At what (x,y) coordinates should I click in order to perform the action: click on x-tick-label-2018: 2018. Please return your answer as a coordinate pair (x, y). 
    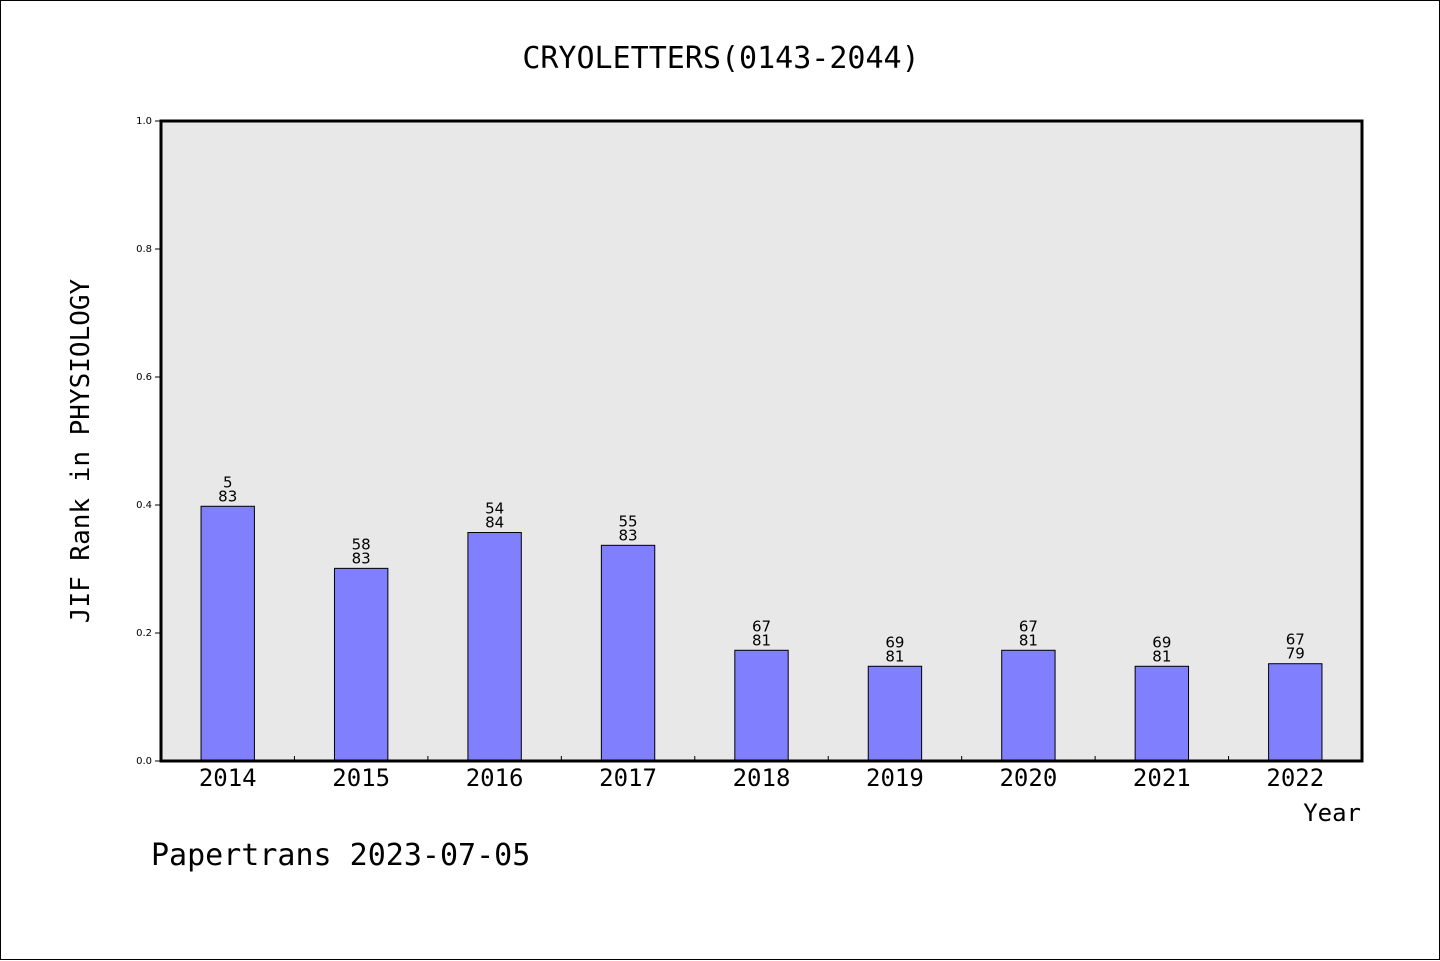
    Looking at the image, I should click on (762, 778).